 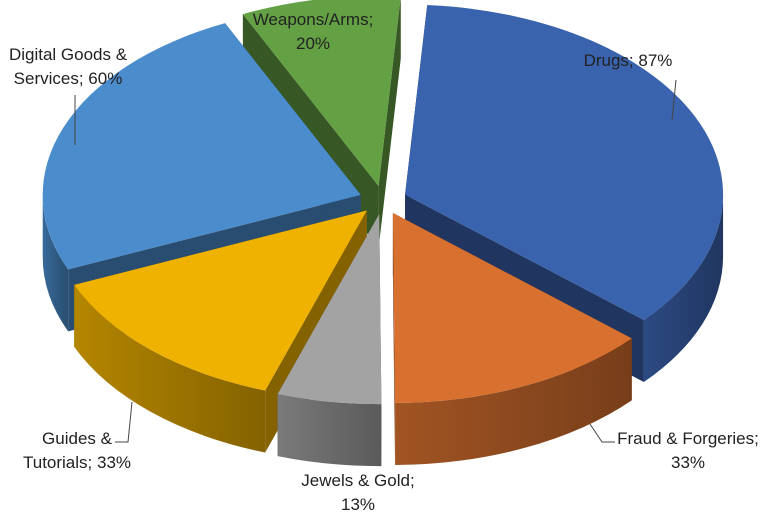 I want to click on pie-slice-top-fraud-forgeries, so click(x=512, y=307).